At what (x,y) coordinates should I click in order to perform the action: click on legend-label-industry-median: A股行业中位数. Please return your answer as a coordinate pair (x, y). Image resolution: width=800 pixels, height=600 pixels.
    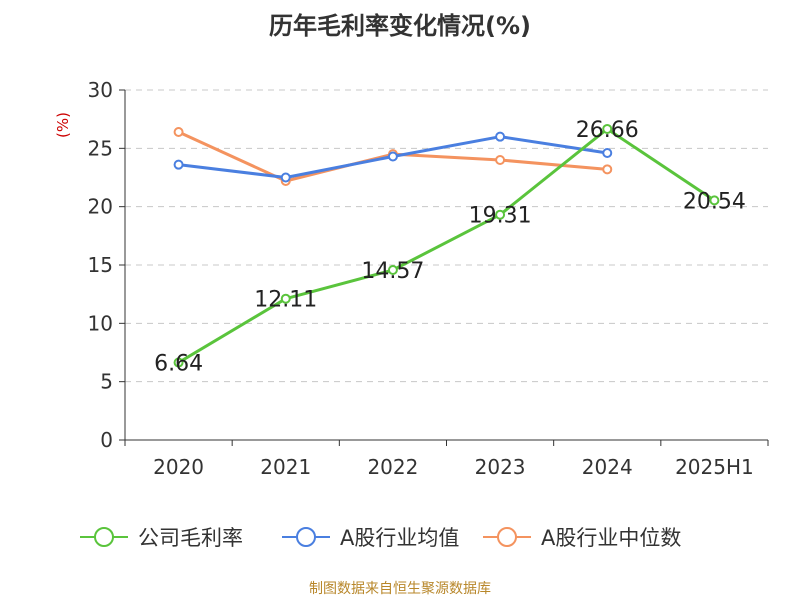
    Looking at the image, I should click on (611, 538).